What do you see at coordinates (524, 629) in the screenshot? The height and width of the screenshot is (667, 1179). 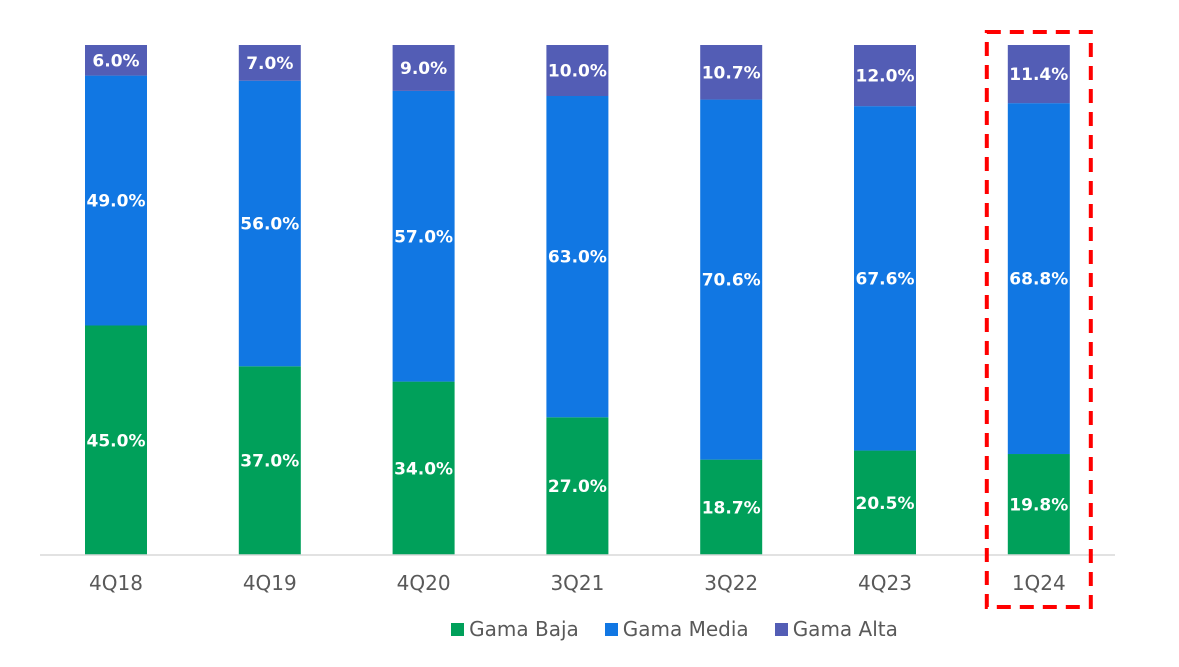 I see `legend-label-gama-baja: Gama Baja` at bounding box center [524, 629].